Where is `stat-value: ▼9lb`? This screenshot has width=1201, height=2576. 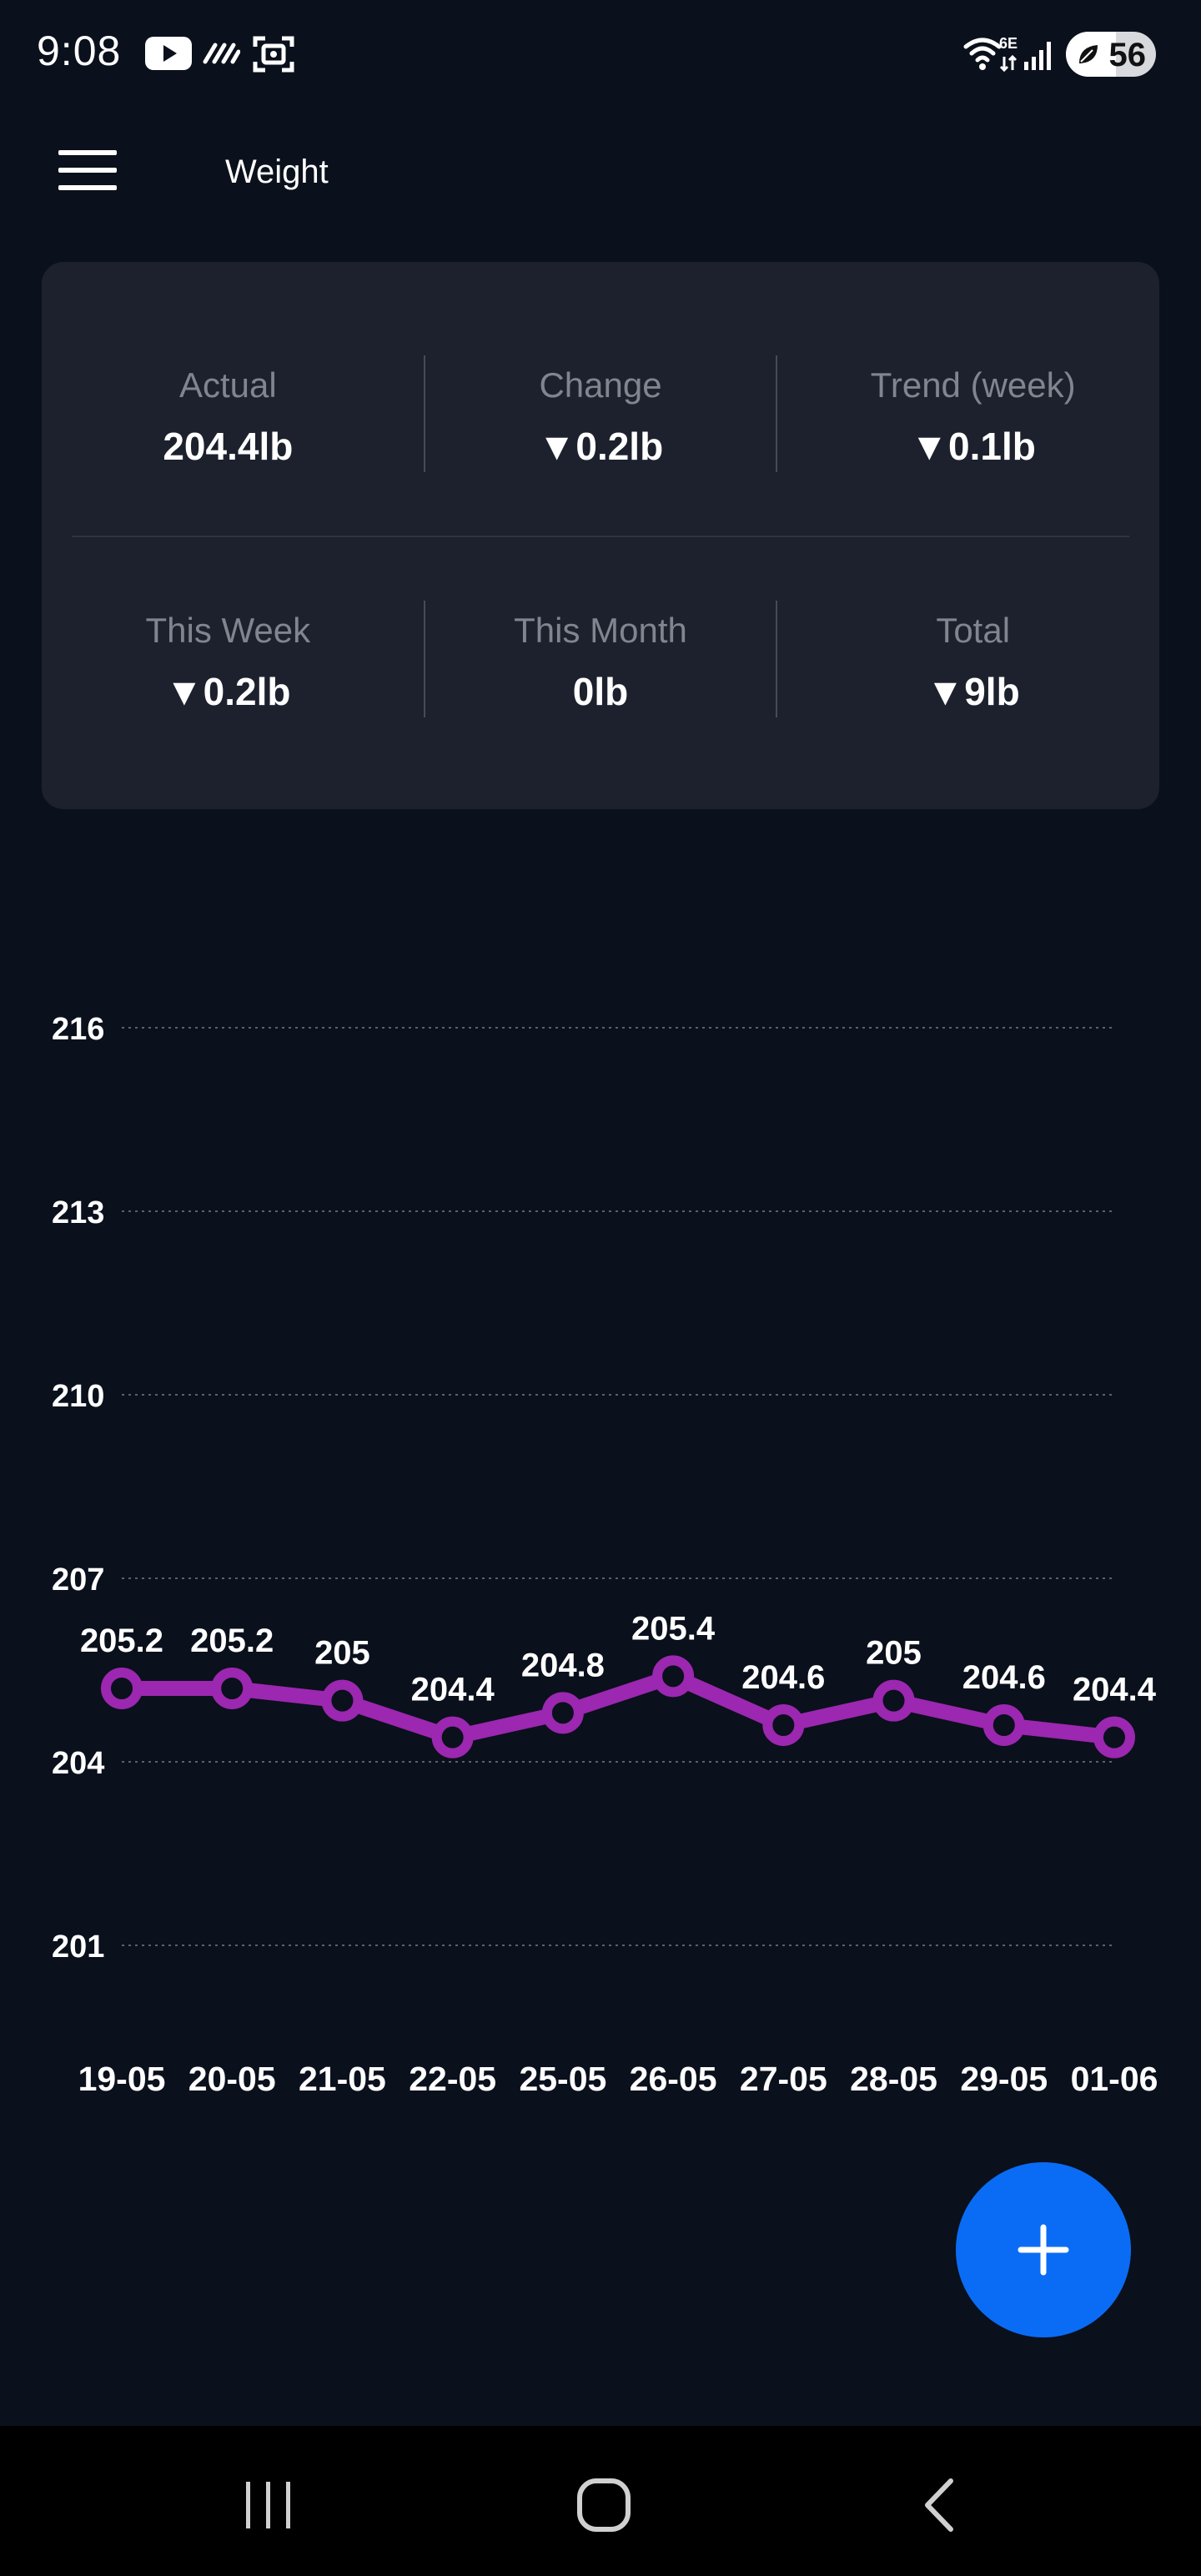 stat-value: ▼9lb is located at coordinates (973, 691).